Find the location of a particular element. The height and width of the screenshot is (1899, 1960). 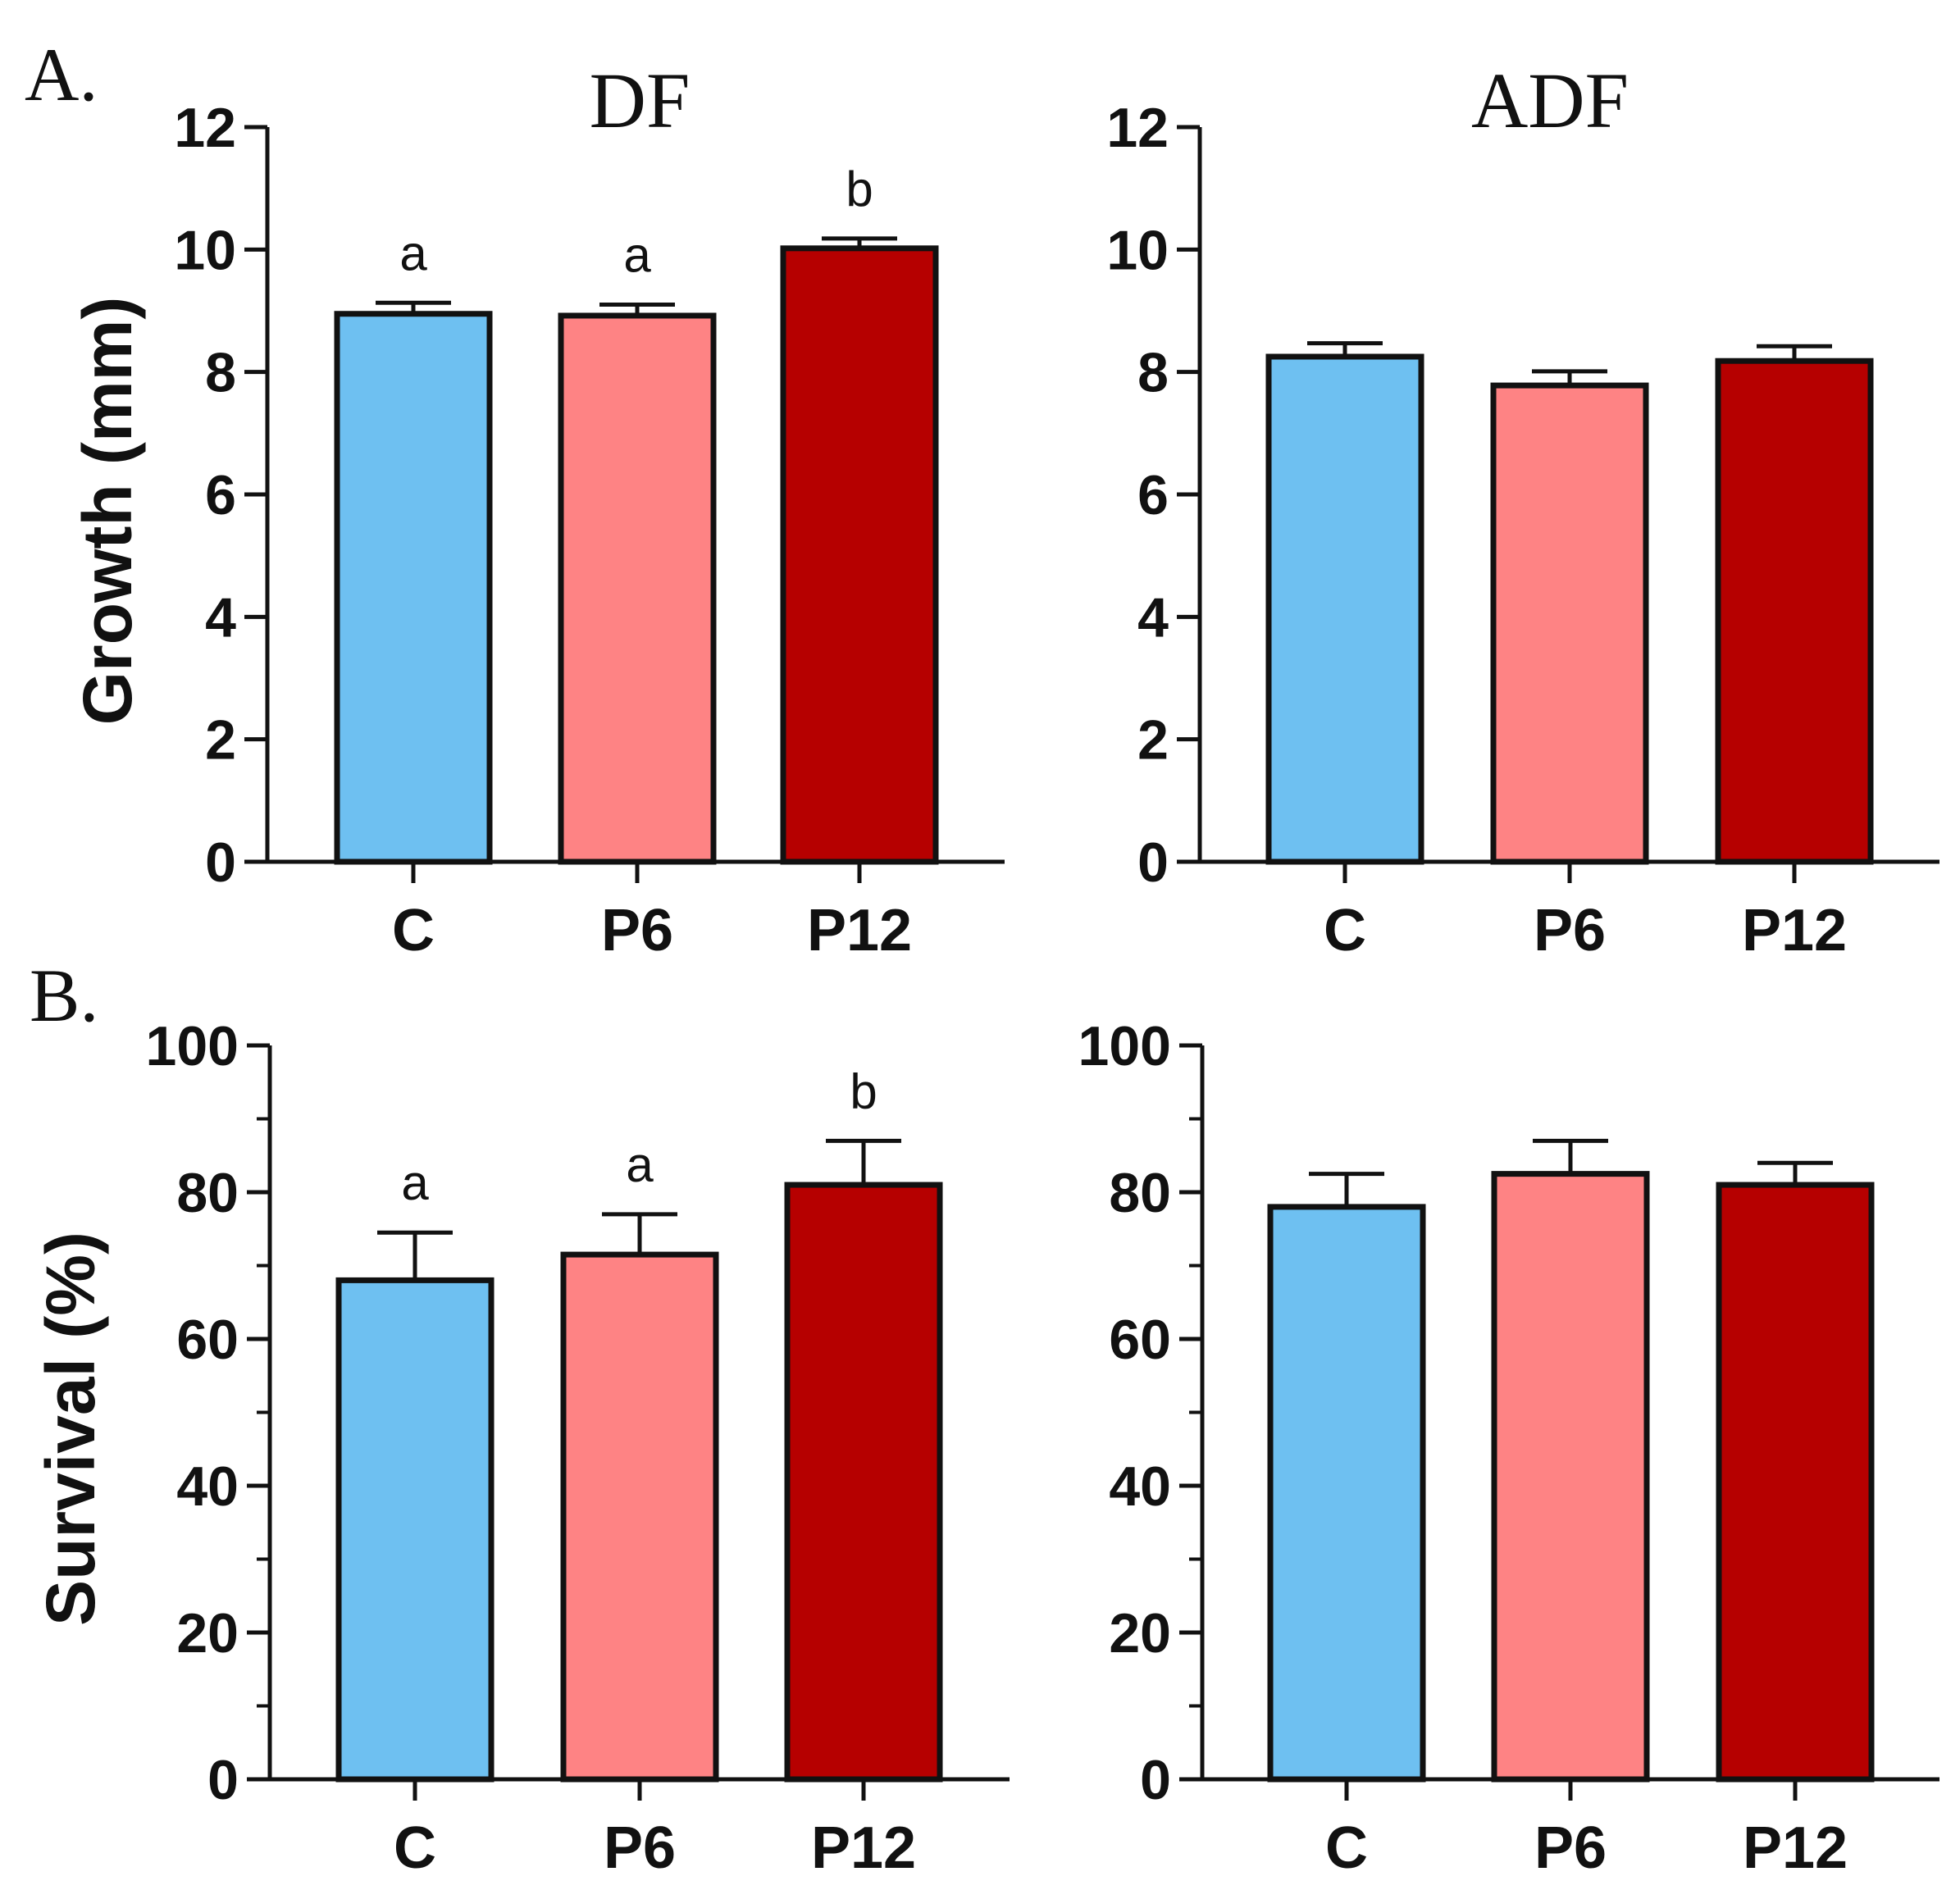

panel-label-a: A. is located at coordinates (62, 74).